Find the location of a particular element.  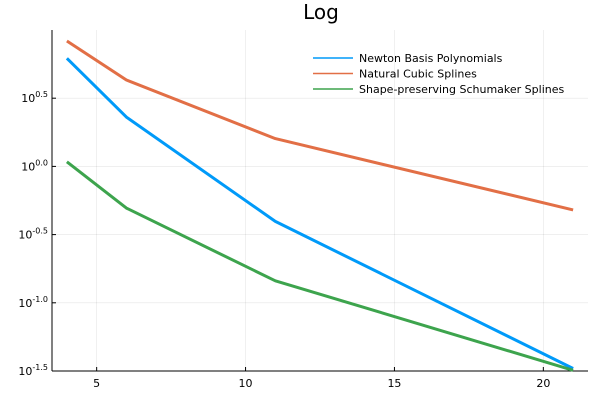

legend-label-2: Natural Cubic Splines is located at coordinates (418, 74).